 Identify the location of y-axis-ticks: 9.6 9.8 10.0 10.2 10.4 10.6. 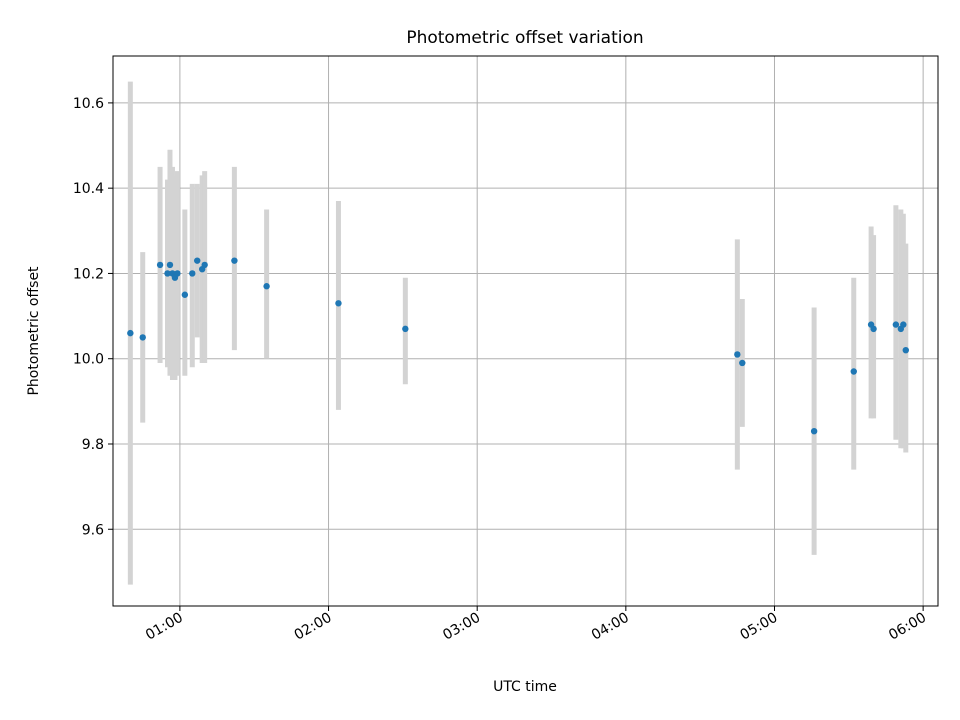
(93, 317).